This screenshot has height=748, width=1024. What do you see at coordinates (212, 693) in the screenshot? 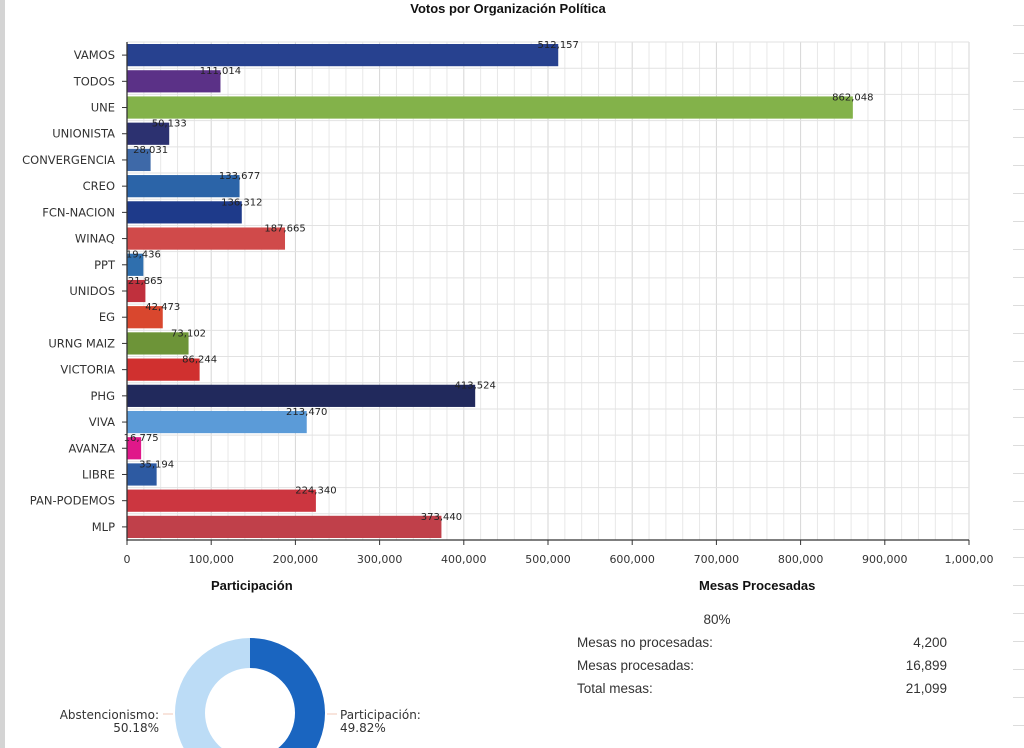
I see `donut-slice-abstencionismo` at bounding box center [212, 693].